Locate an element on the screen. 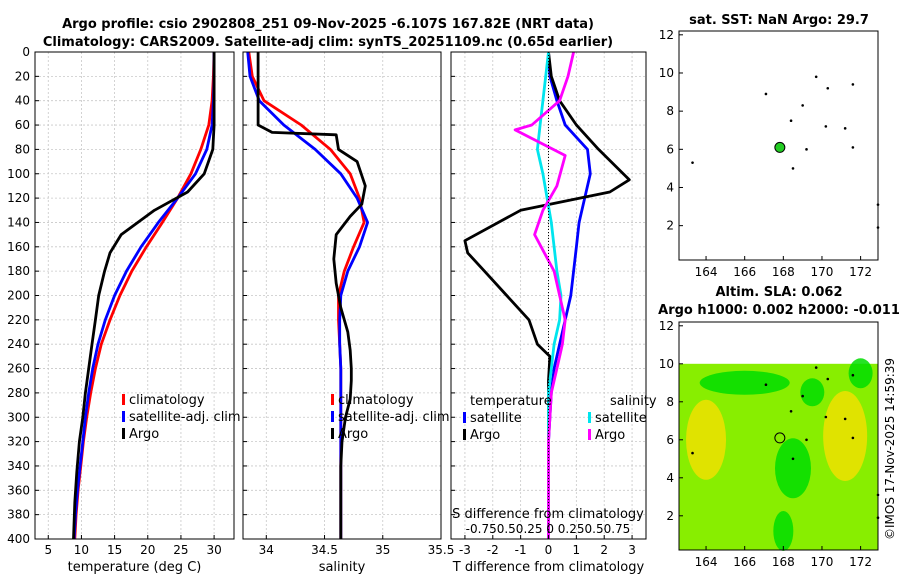 The width and height of the screenshot is (900, 580). x-tick-label: 164 is located at coordinates (706, 562).